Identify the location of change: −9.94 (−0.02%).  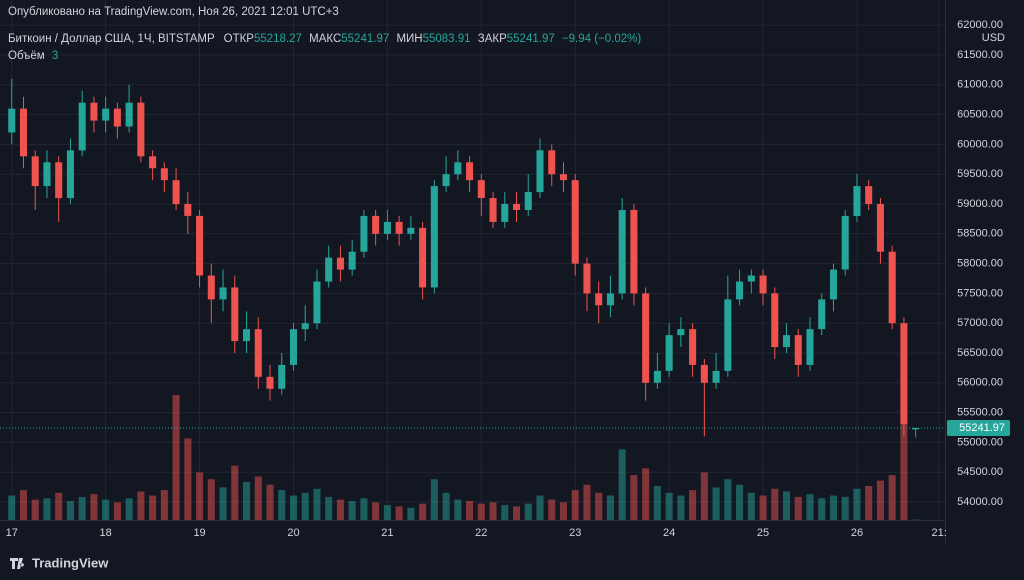
(601, 39).